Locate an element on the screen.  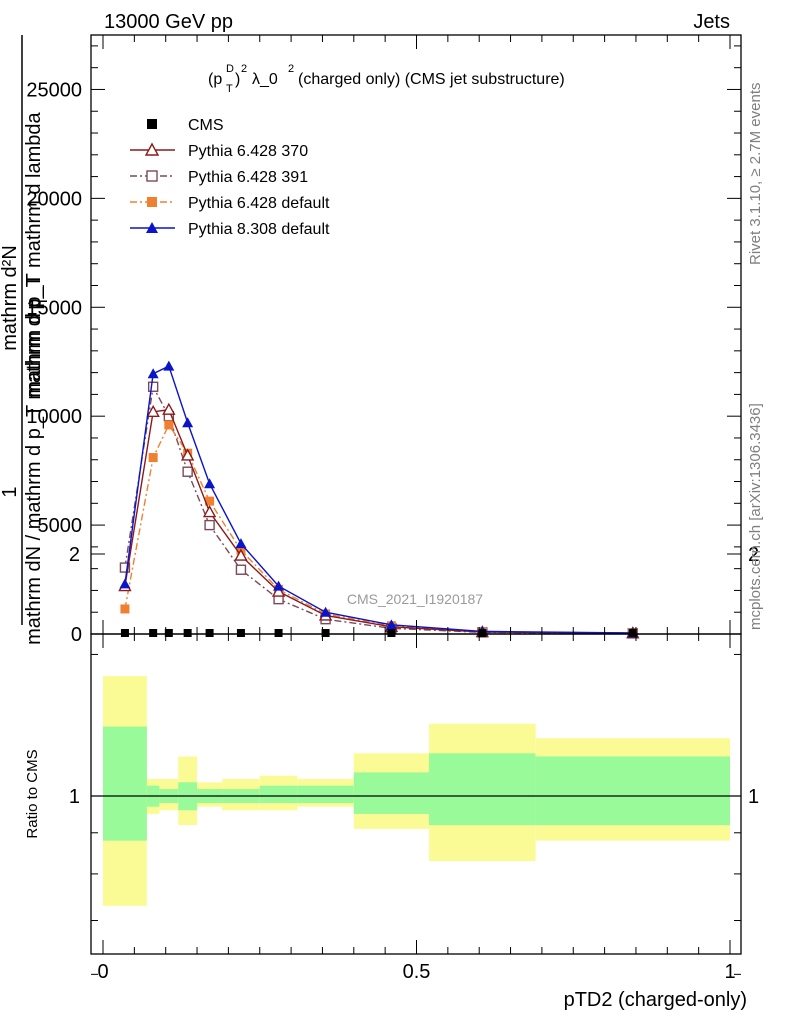
svg-text: λ_0 is located at coordinates (265, 79).